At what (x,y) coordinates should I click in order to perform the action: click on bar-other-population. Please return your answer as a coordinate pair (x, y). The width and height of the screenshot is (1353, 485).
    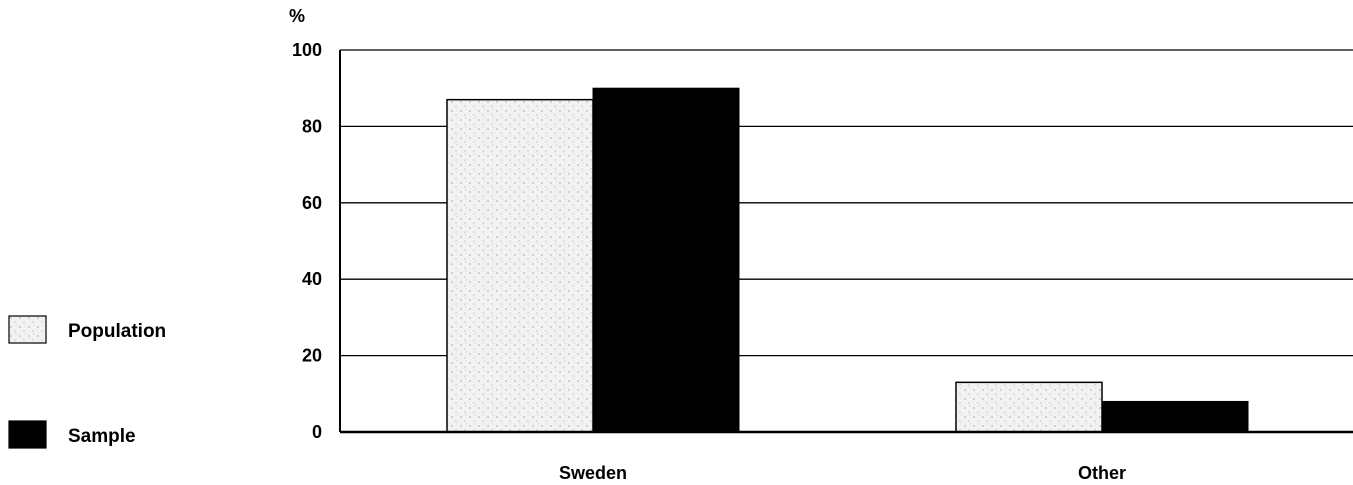
    Looking at the image, I should click on (1029, 407).